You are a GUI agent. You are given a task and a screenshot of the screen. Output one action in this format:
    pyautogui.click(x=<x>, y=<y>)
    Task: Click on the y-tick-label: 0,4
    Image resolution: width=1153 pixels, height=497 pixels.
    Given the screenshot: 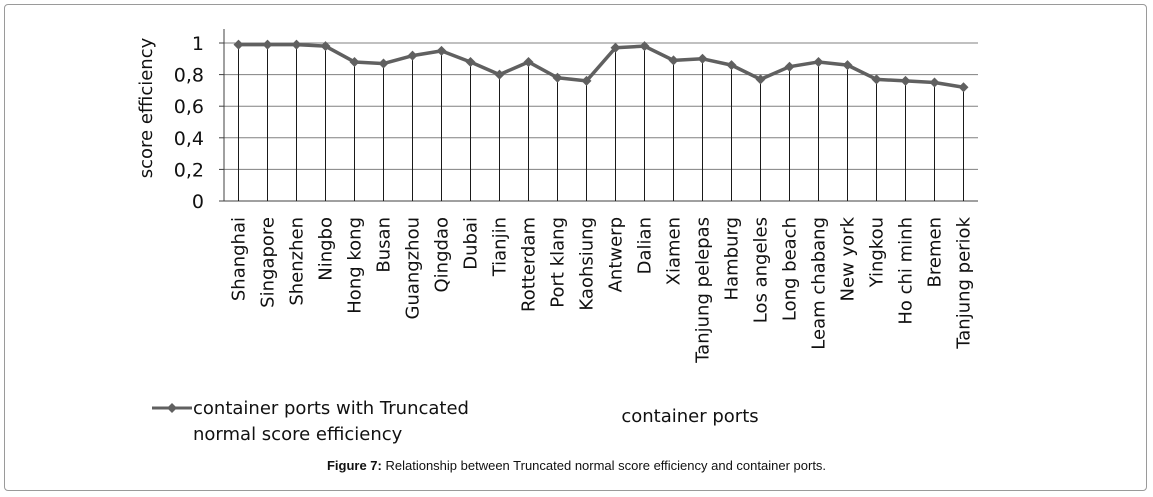 What is the action you would take?
    pyautogui.click(x=189, y=139)
    